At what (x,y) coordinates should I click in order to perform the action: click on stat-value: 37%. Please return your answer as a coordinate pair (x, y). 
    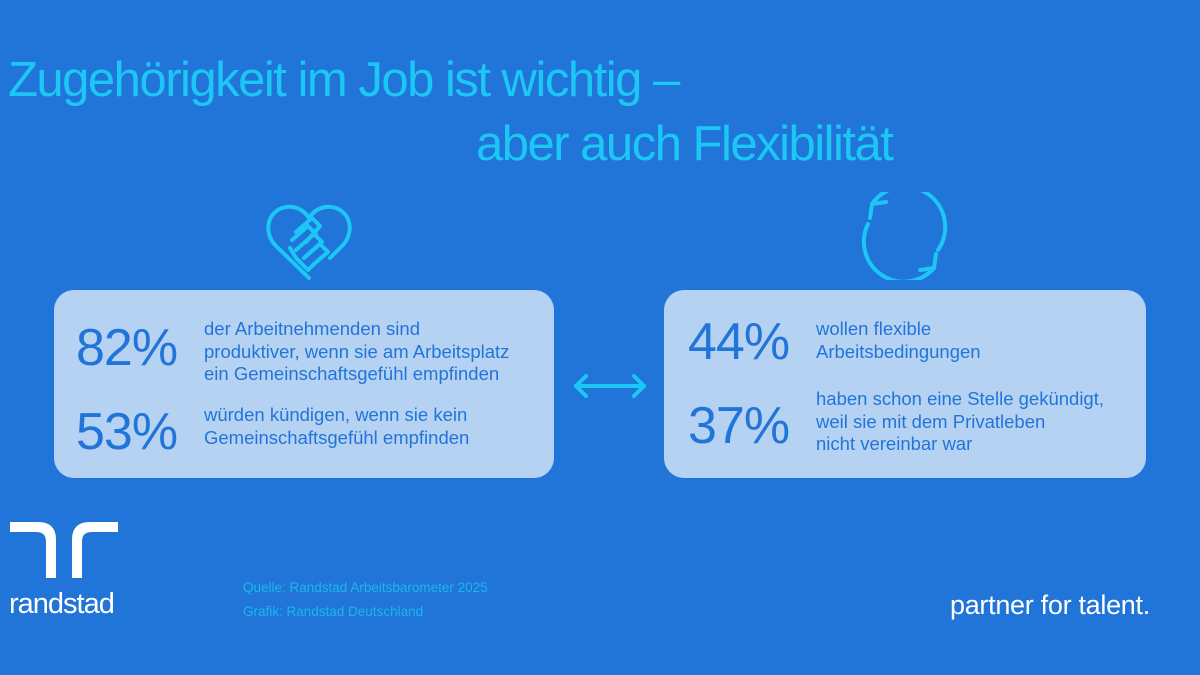
    Looking at the image, I should click on (739, 426).